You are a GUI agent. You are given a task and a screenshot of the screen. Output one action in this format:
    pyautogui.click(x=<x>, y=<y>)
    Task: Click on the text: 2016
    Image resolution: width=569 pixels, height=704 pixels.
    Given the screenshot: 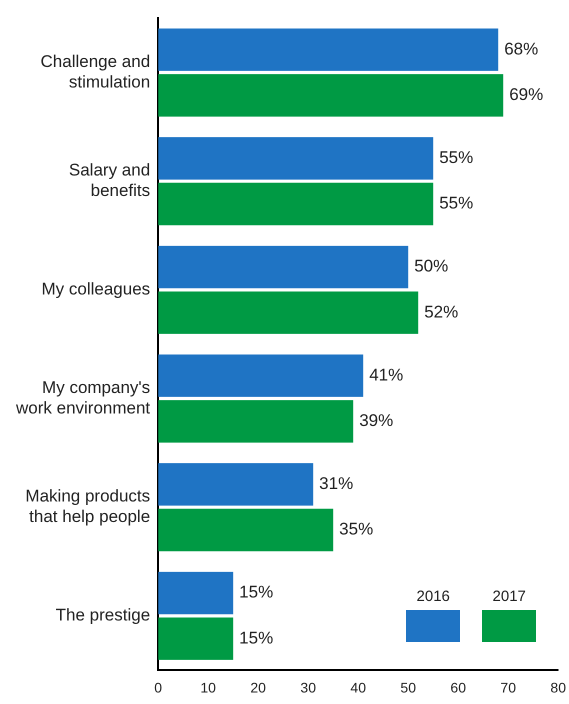 What is the action you would take?
    pyautogui.click(x=433, y=597)
    